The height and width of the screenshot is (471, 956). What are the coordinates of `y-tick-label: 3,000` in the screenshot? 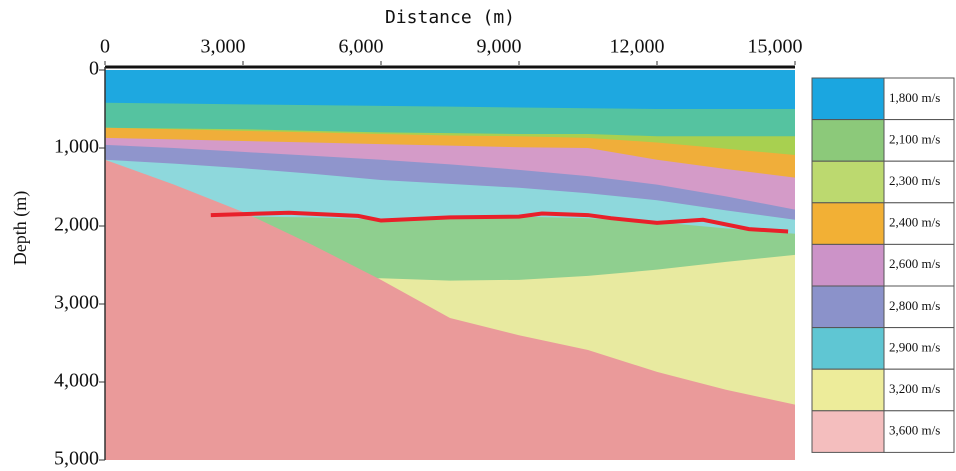 It's located at (76, 303).